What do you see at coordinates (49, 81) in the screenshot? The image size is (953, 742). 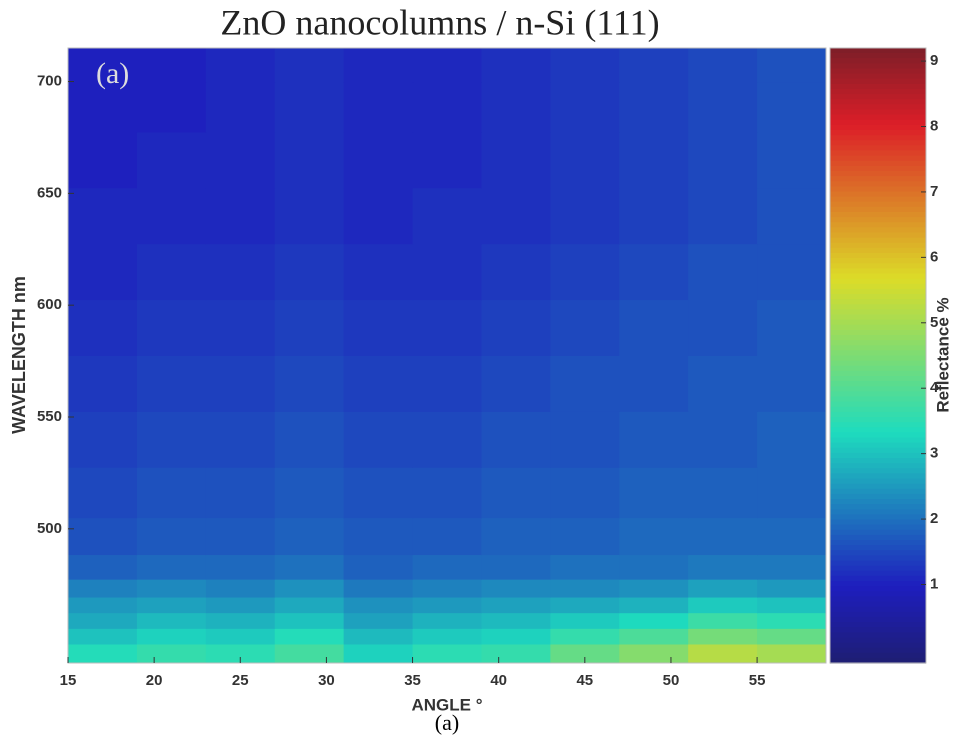 I see `y-tick-label: 700` at bounding box center [49, 81].